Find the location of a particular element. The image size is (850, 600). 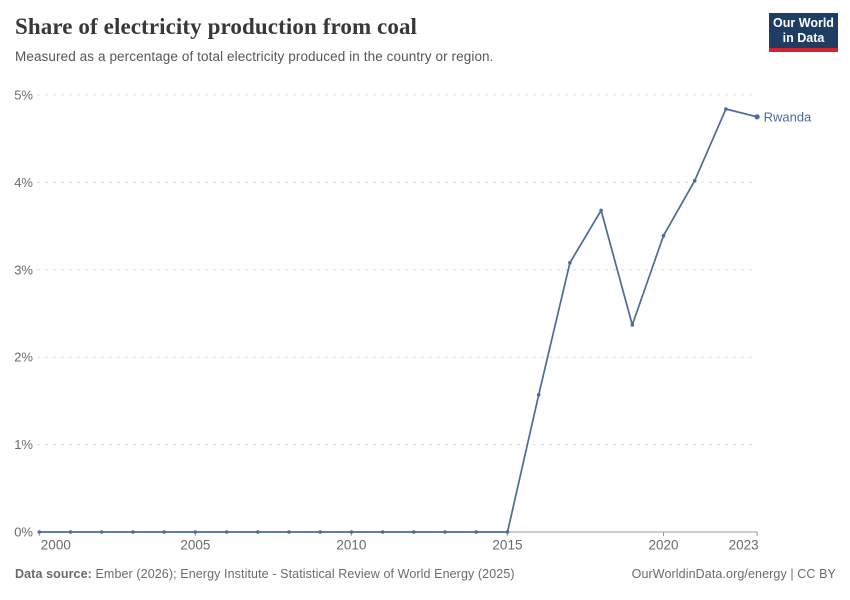

owid-link: OurWorldinData.org/energy | CC BY is located at coordinates (733, 574).